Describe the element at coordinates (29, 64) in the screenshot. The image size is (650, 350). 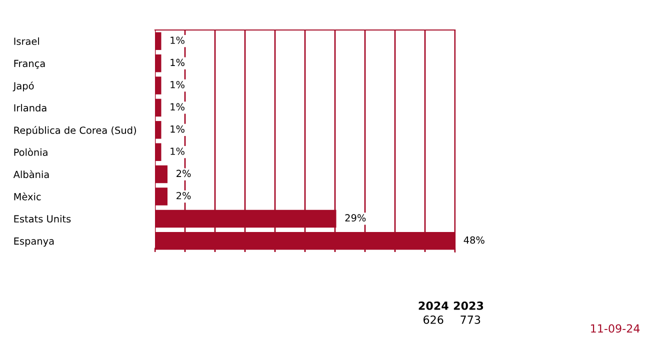
I see `y-tick-label: França` at that location.